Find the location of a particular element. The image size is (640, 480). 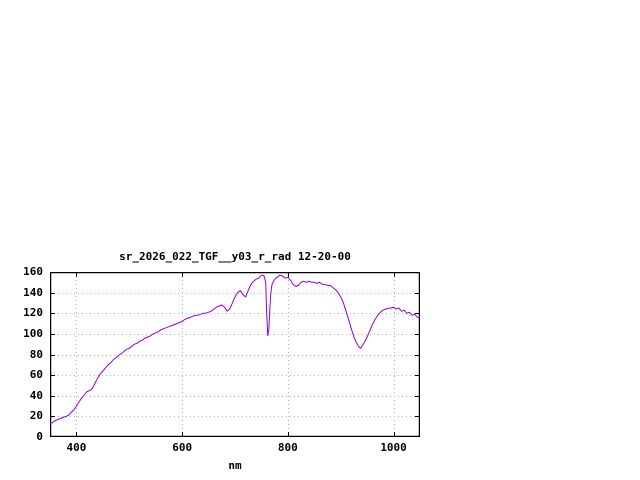

x-axis-tick-label: 800 is located at coordinates (287, 447).